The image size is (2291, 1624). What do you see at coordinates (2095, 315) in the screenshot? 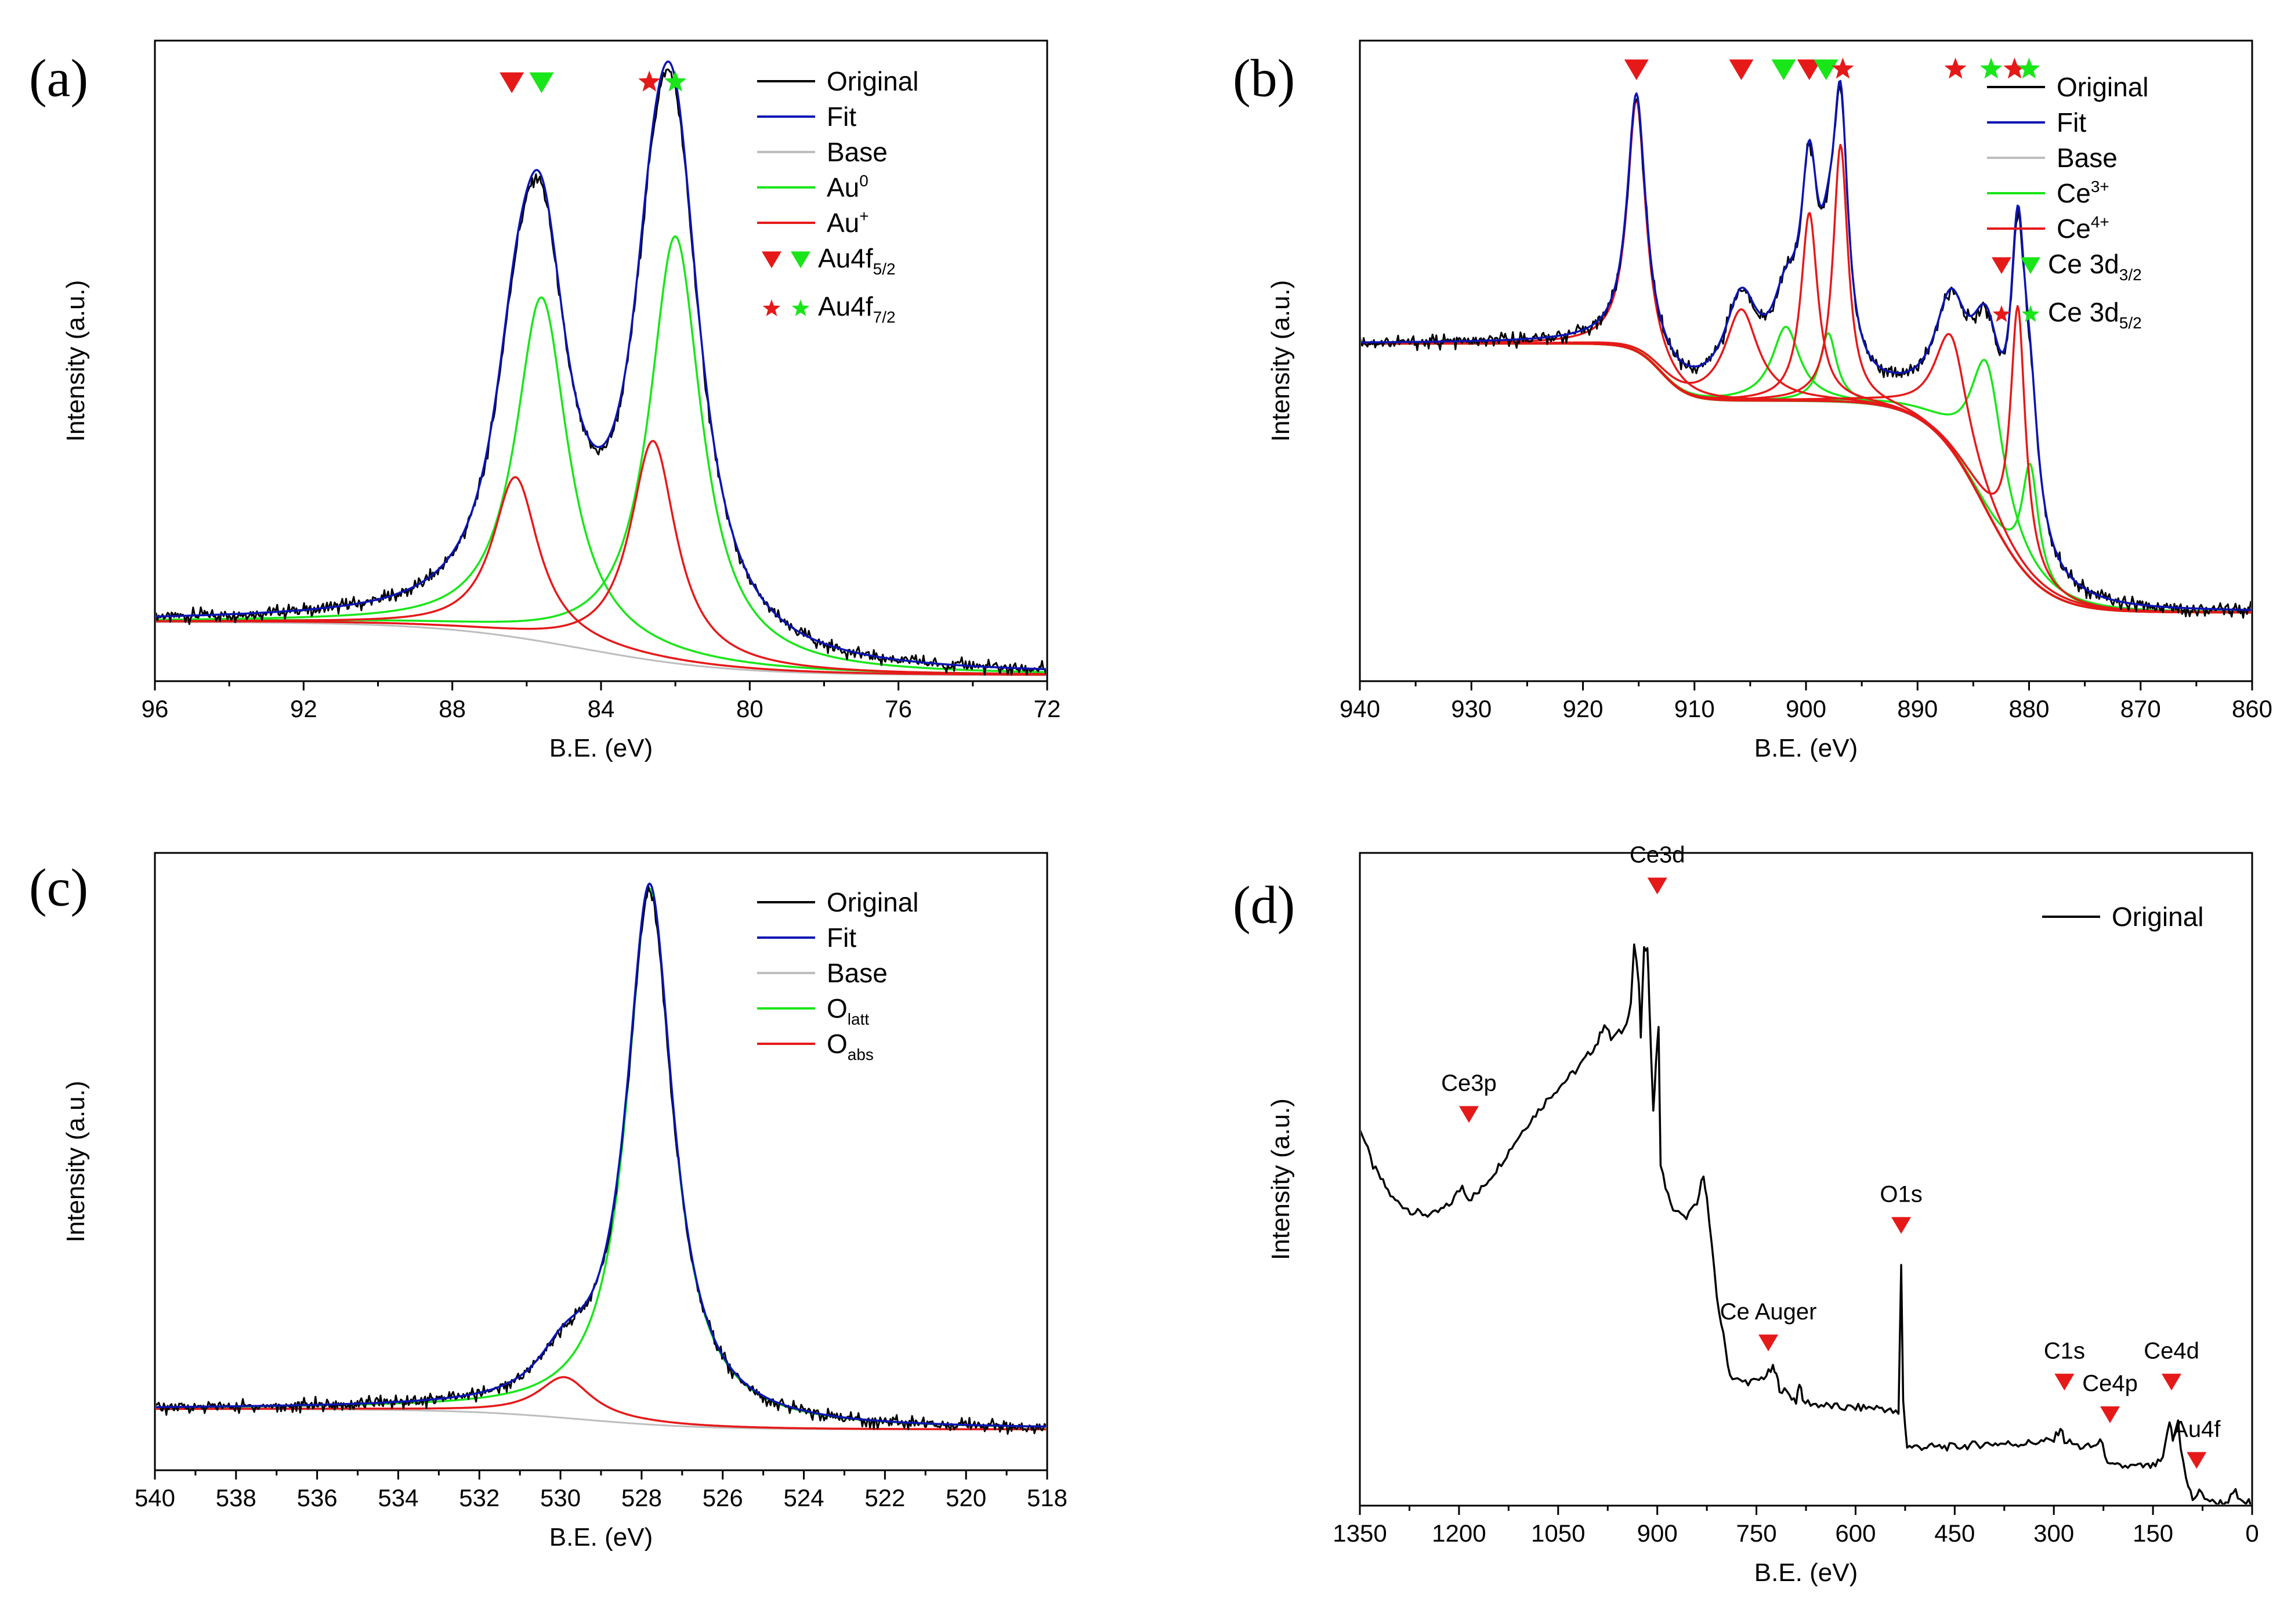
I see `legend-label: Ce 3d5/2` at bounding box center [2095, 315].